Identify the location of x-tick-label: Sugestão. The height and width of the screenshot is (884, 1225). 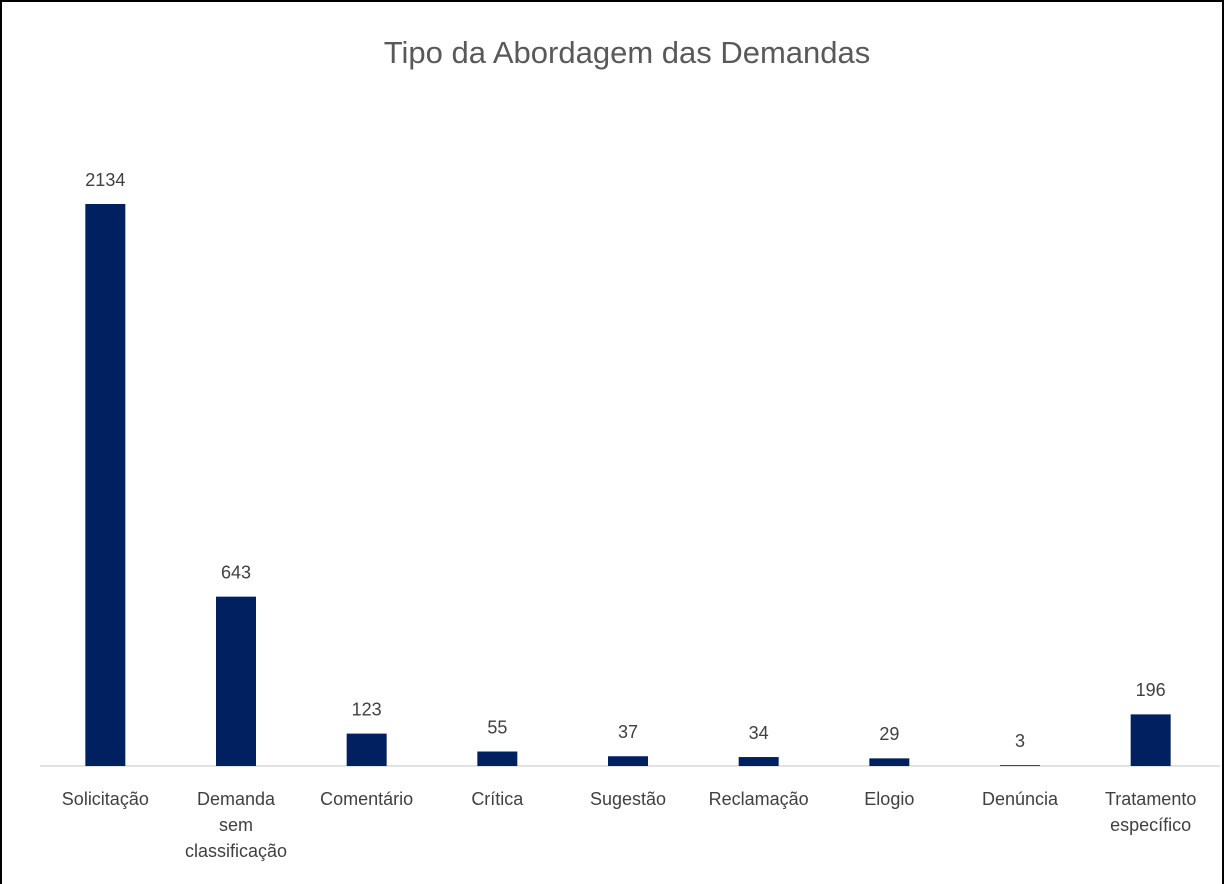
(628, 799).